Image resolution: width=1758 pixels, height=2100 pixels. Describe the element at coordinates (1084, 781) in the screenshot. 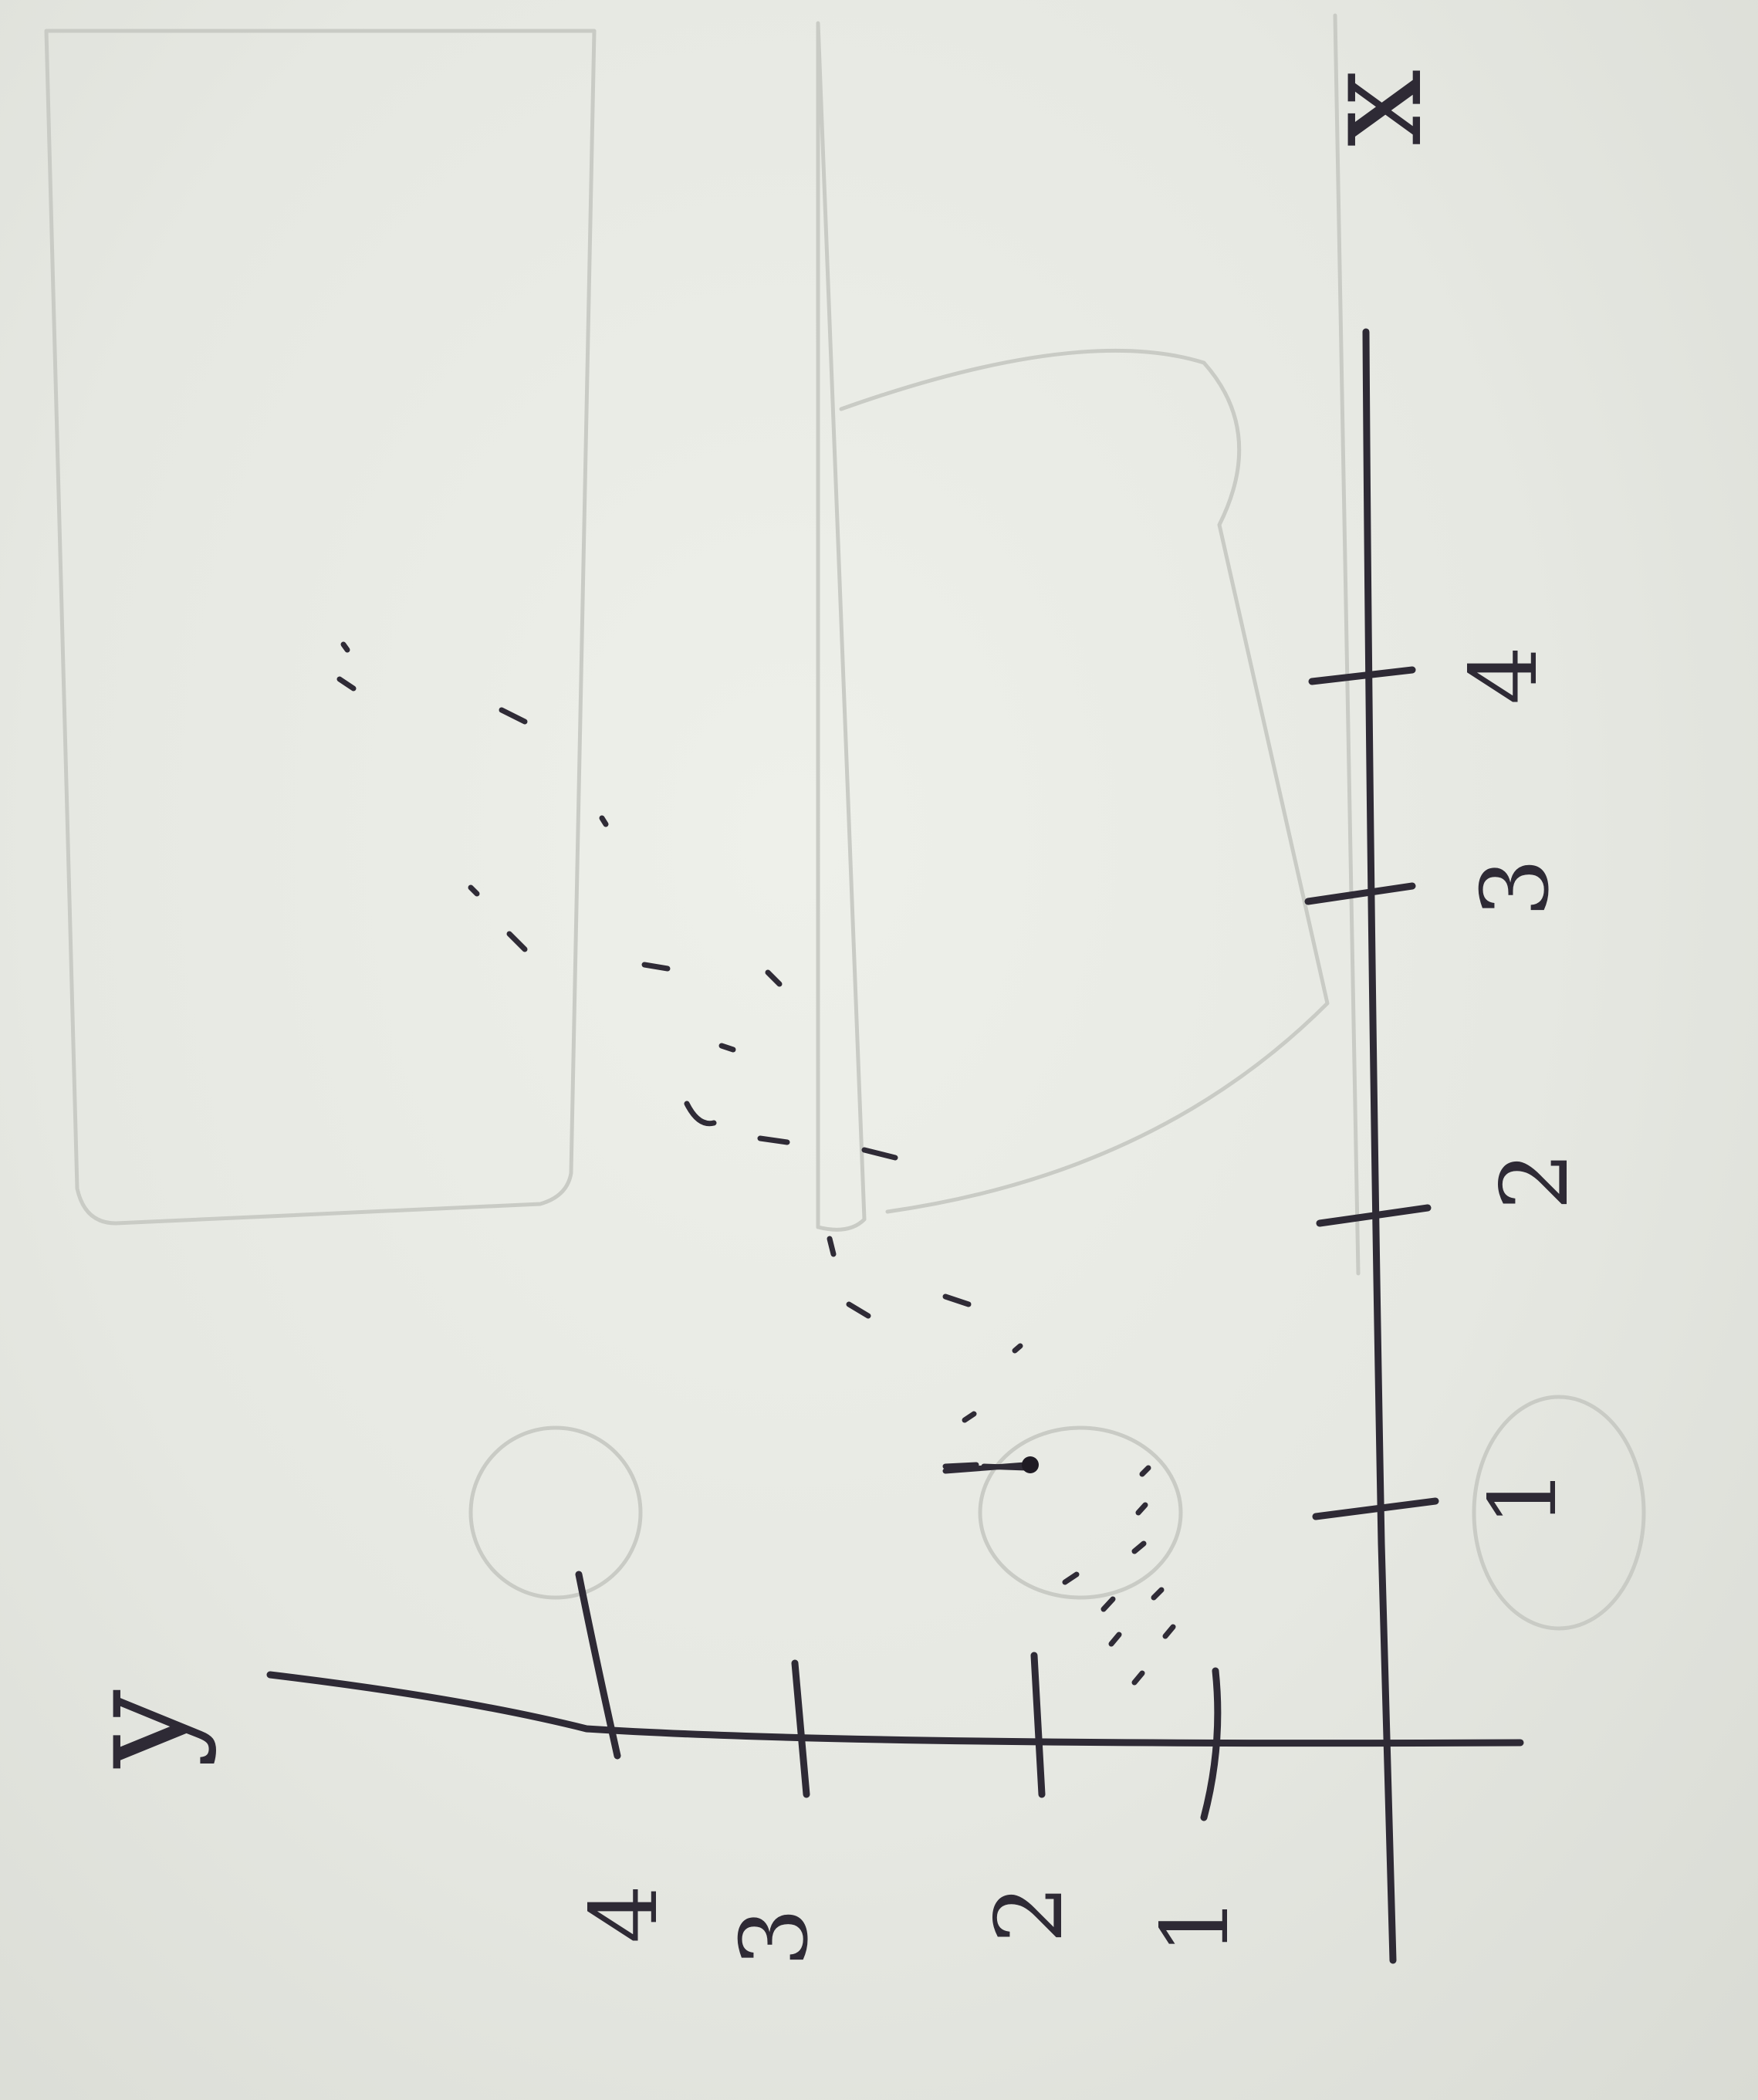

I see `ghost-shape` at that location.